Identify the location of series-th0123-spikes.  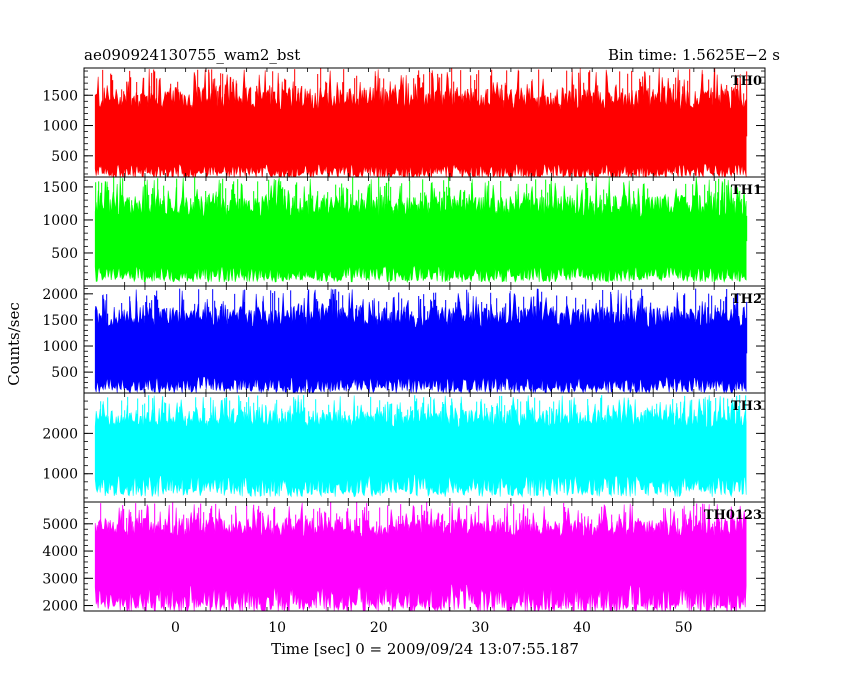
(420, 533).